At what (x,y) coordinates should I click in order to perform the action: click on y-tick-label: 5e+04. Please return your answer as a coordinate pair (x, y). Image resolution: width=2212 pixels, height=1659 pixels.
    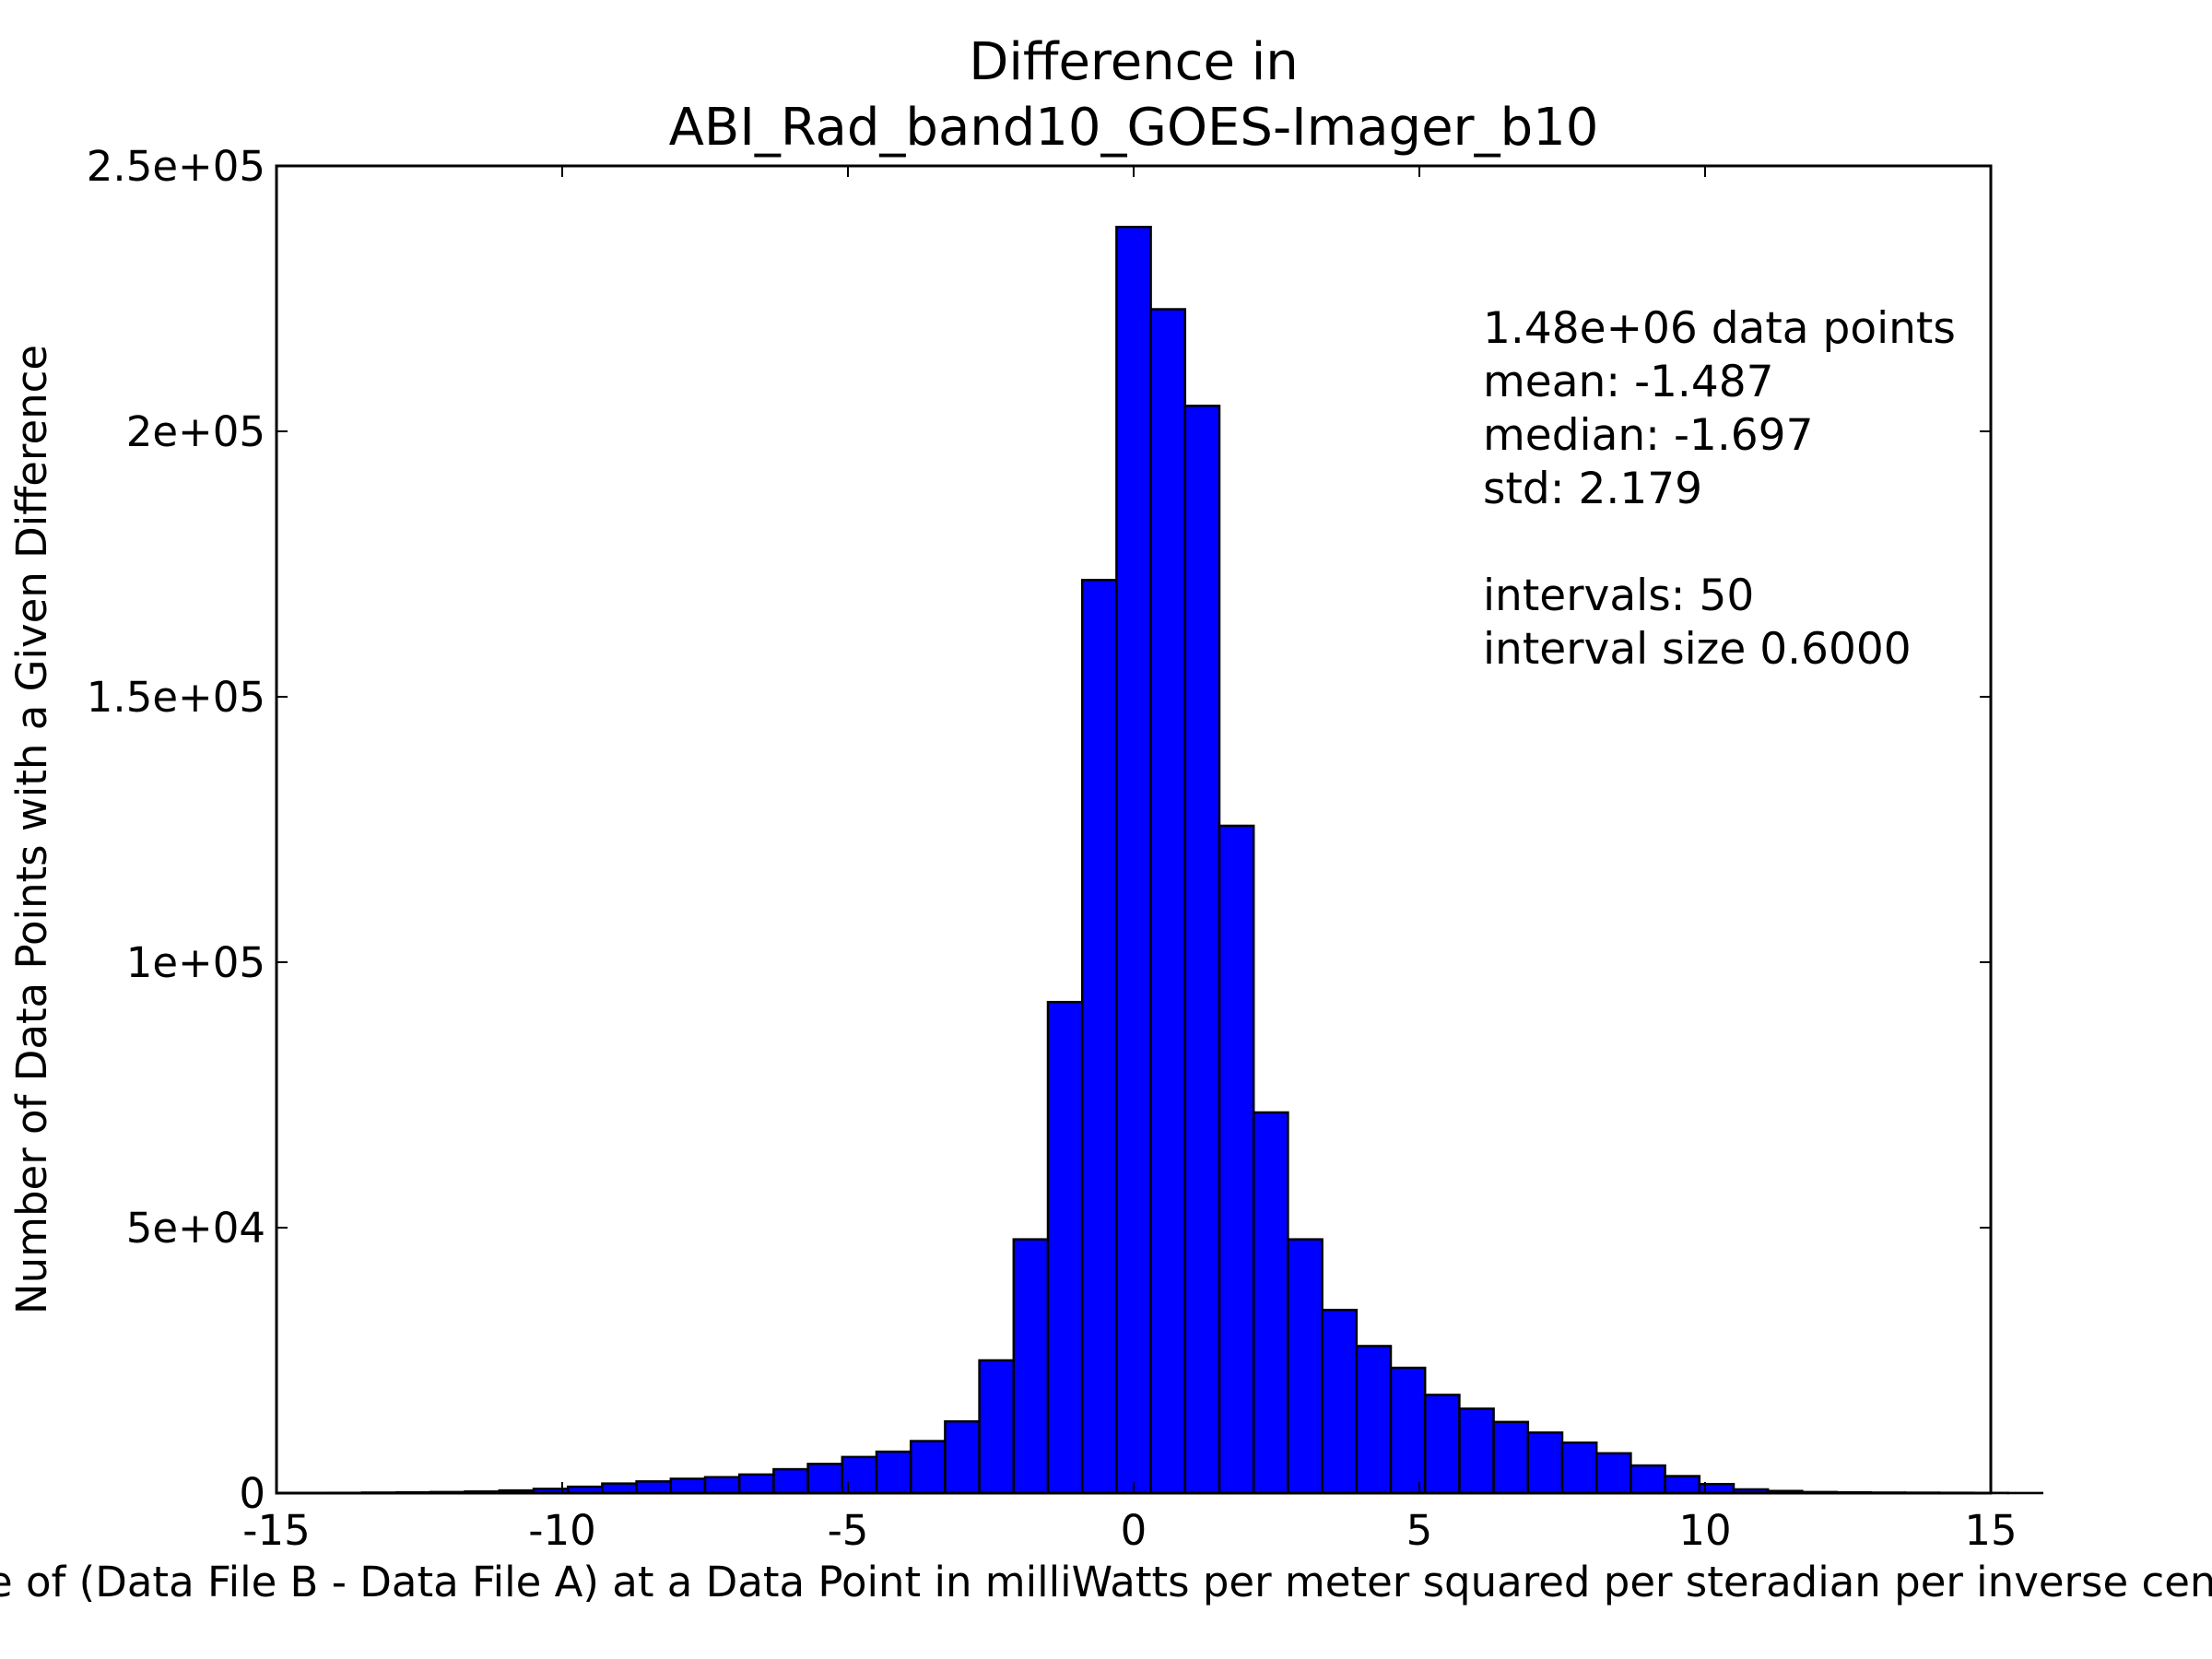
    Looking at the image, I should click on (195, 1228).